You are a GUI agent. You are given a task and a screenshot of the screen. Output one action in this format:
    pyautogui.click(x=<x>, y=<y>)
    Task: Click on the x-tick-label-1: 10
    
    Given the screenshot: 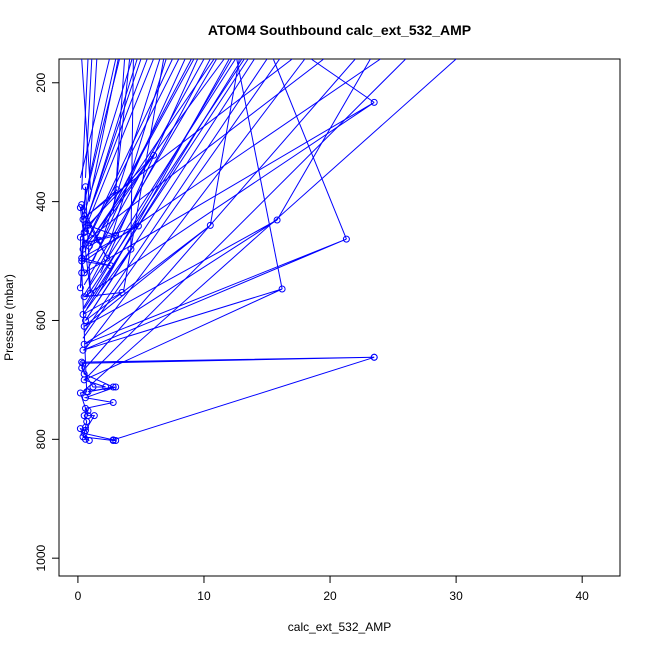 What is the action you would take?
    pyautogui.click(x=204, y=596)
    